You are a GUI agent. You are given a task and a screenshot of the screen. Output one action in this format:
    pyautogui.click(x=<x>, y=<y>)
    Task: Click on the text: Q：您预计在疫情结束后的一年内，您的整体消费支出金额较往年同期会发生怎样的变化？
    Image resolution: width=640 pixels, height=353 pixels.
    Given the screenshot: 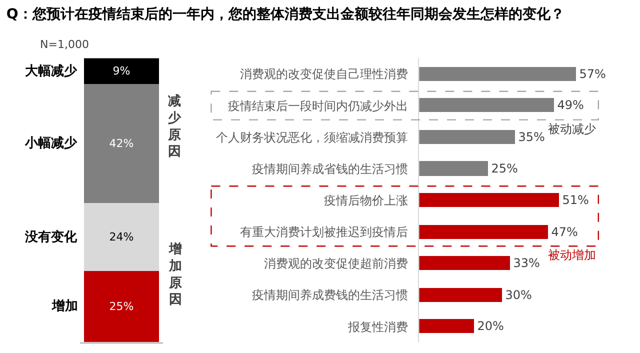 What is the action you would take?
    pyautogui.click(x=285, y=14)
    